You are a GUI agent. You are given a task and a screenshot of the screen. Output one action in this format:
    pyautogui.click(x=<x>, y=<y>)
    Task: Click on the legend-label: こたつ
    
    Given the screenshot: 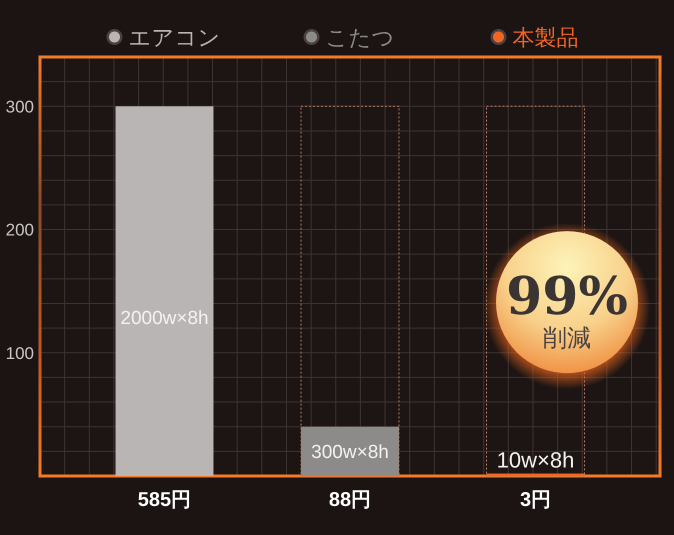 What is the action you would take?
    pyautogui.click(x=360, y=37)
    